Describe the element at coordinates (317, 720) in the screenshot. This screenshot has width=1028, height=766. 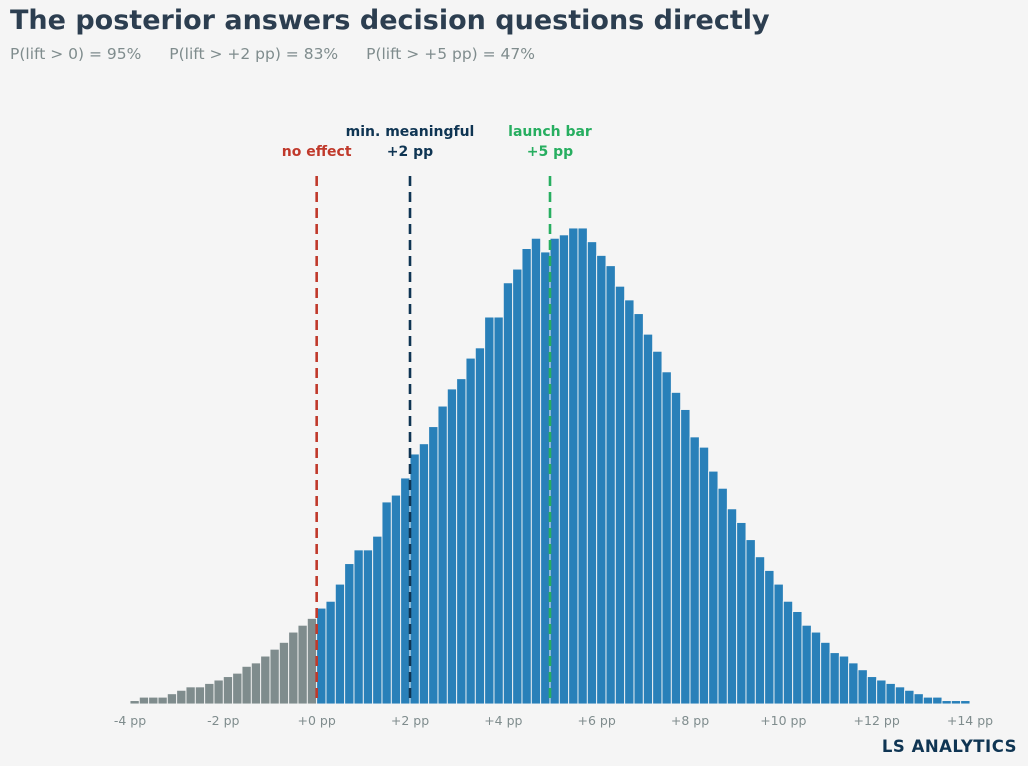
I see `x-tick-label: +0 pp` at that location.